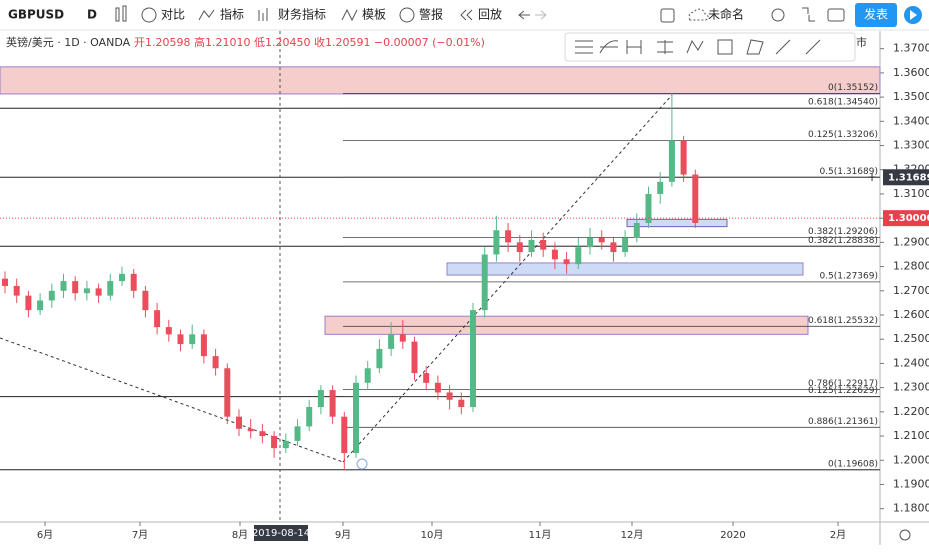  What do you see at coordinates (206, 15) in the screenshot?
I see `indicator-icon` at bounding box center [206, 15].